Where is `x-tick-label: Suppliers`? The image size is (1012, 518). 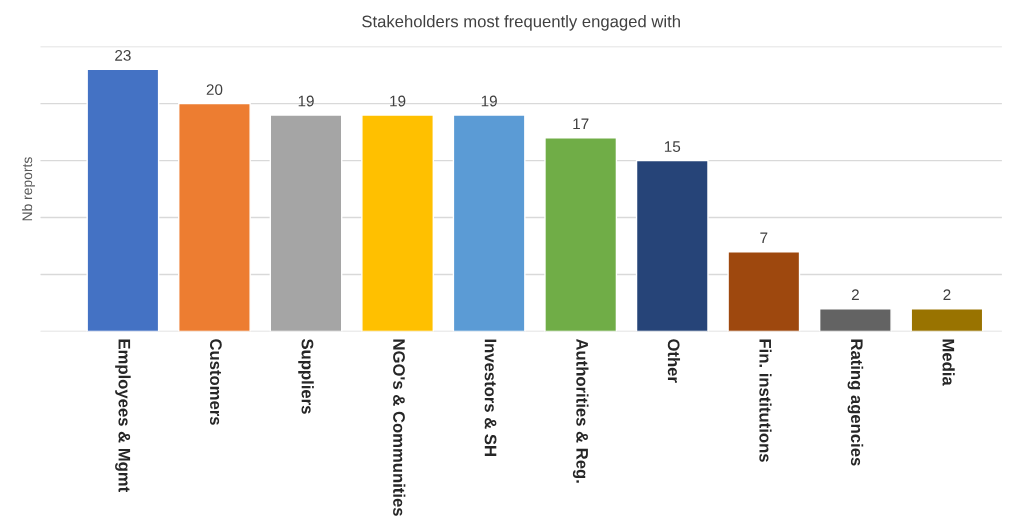
x-tick-label: Suppliers is located at coordinates (306, 376).